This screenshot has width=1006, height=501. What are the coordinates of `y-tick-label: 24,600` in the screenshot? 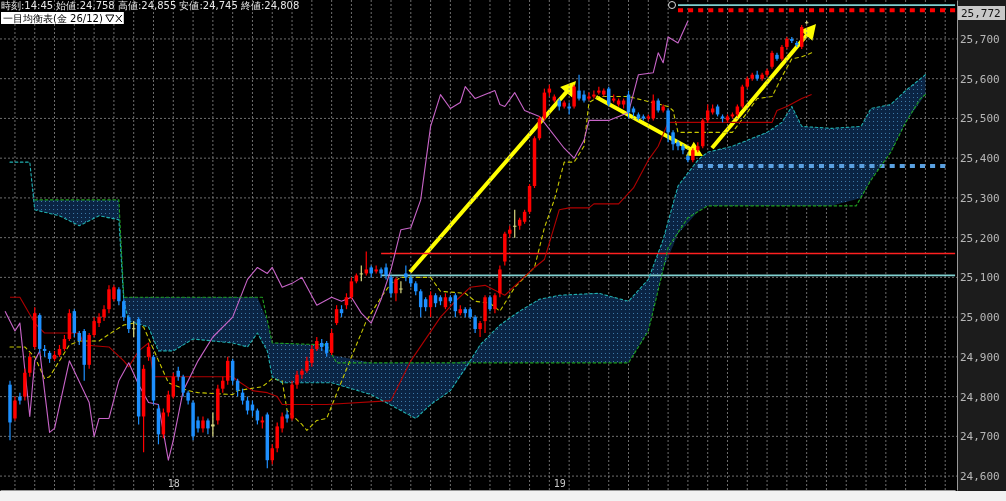 It's located at (980, 477).